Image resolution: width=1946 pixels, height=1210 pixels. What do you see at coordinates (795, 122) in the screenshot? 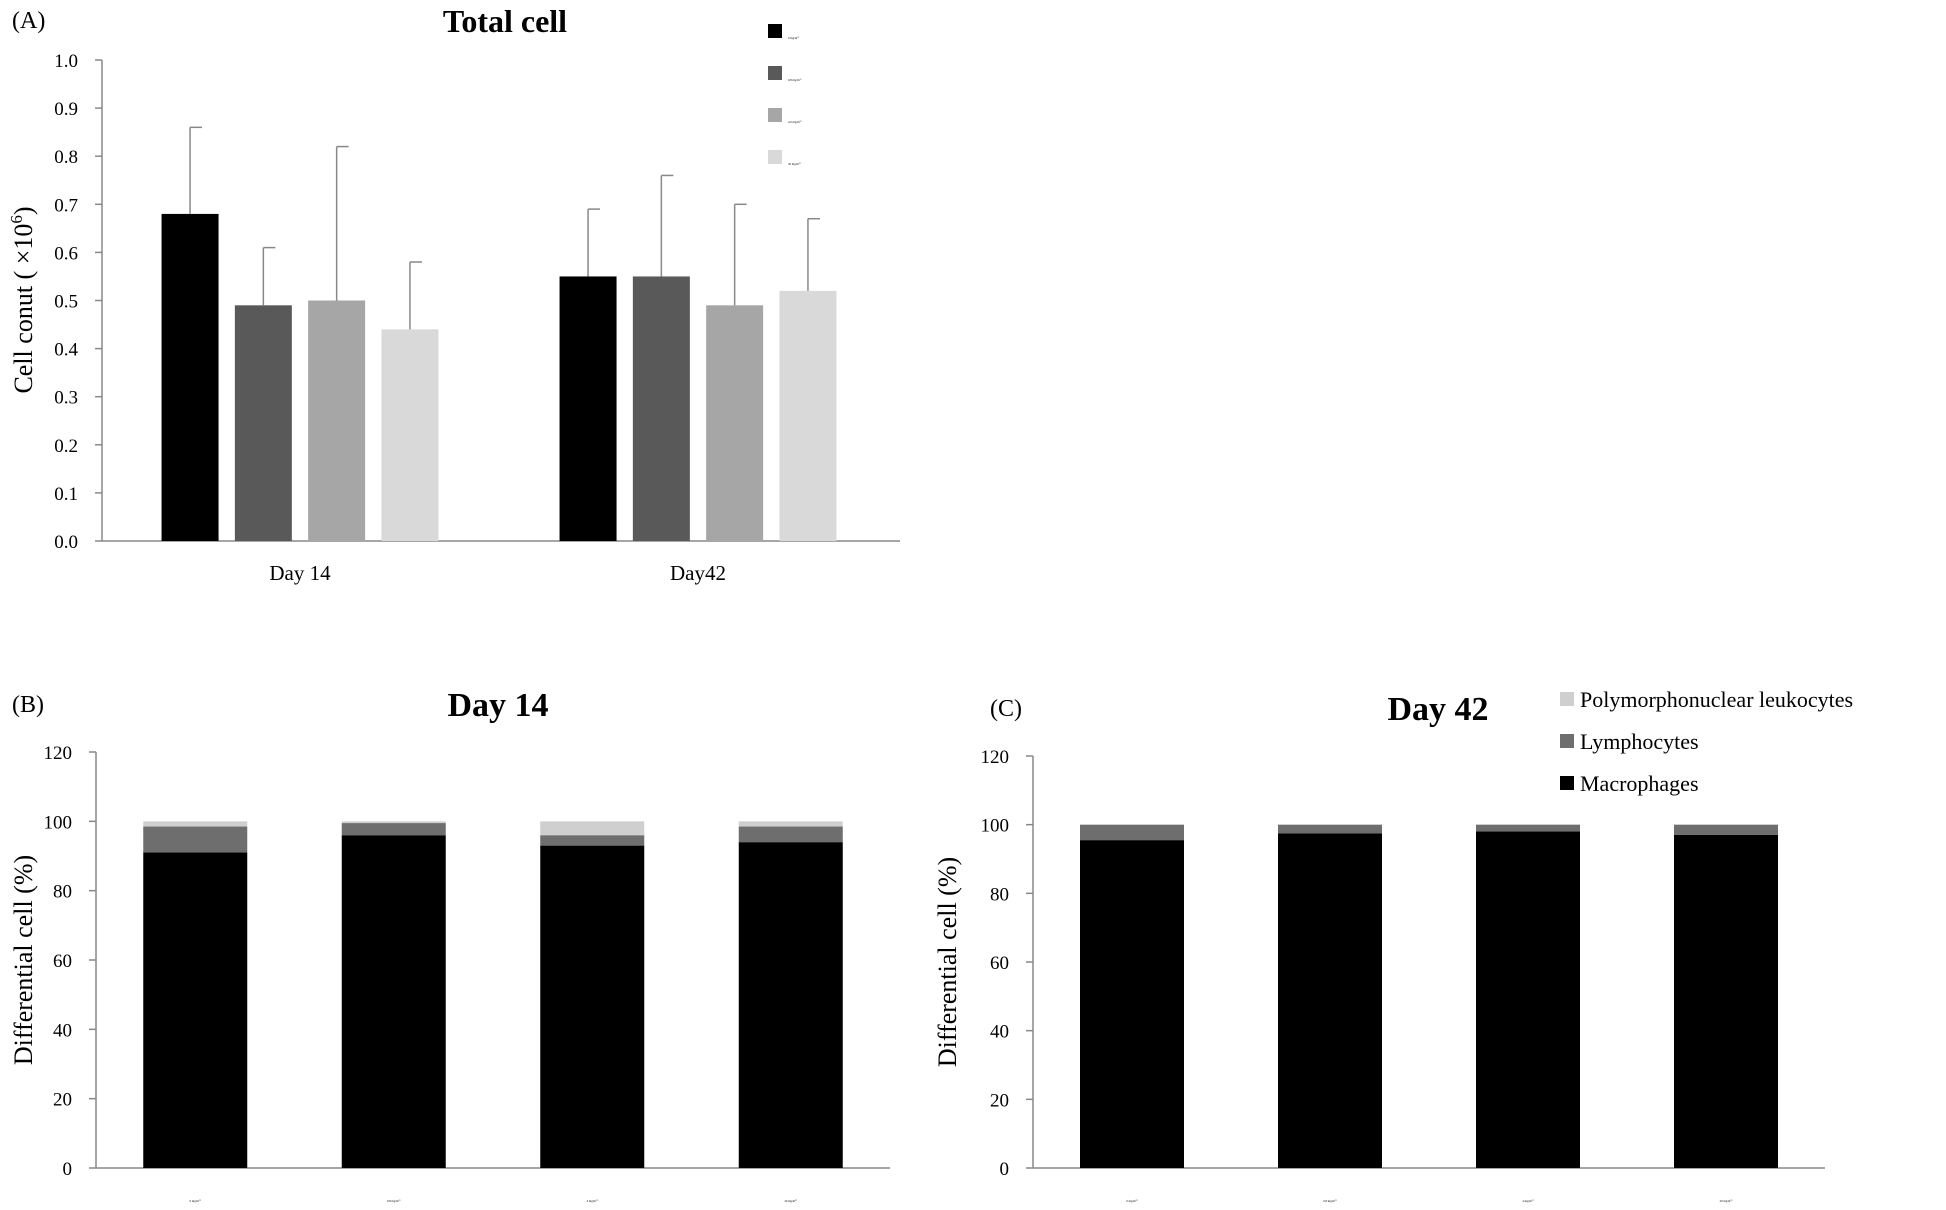
I see `panel-a-legend-label: 4.0 mg/m22` at bounding box center [795, 122].